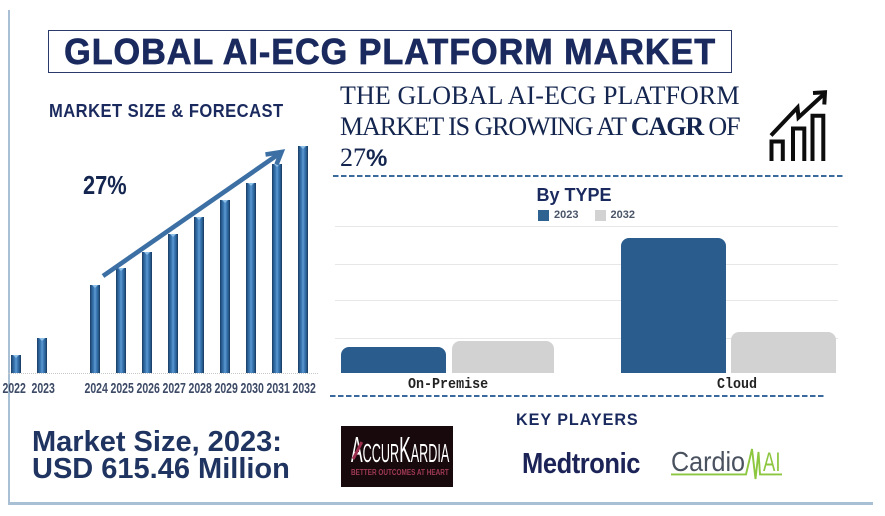  What do you see at coordinates (772, 462) in the screenshot?
I see `svg-text: AI` at bounding box center [772, 462].